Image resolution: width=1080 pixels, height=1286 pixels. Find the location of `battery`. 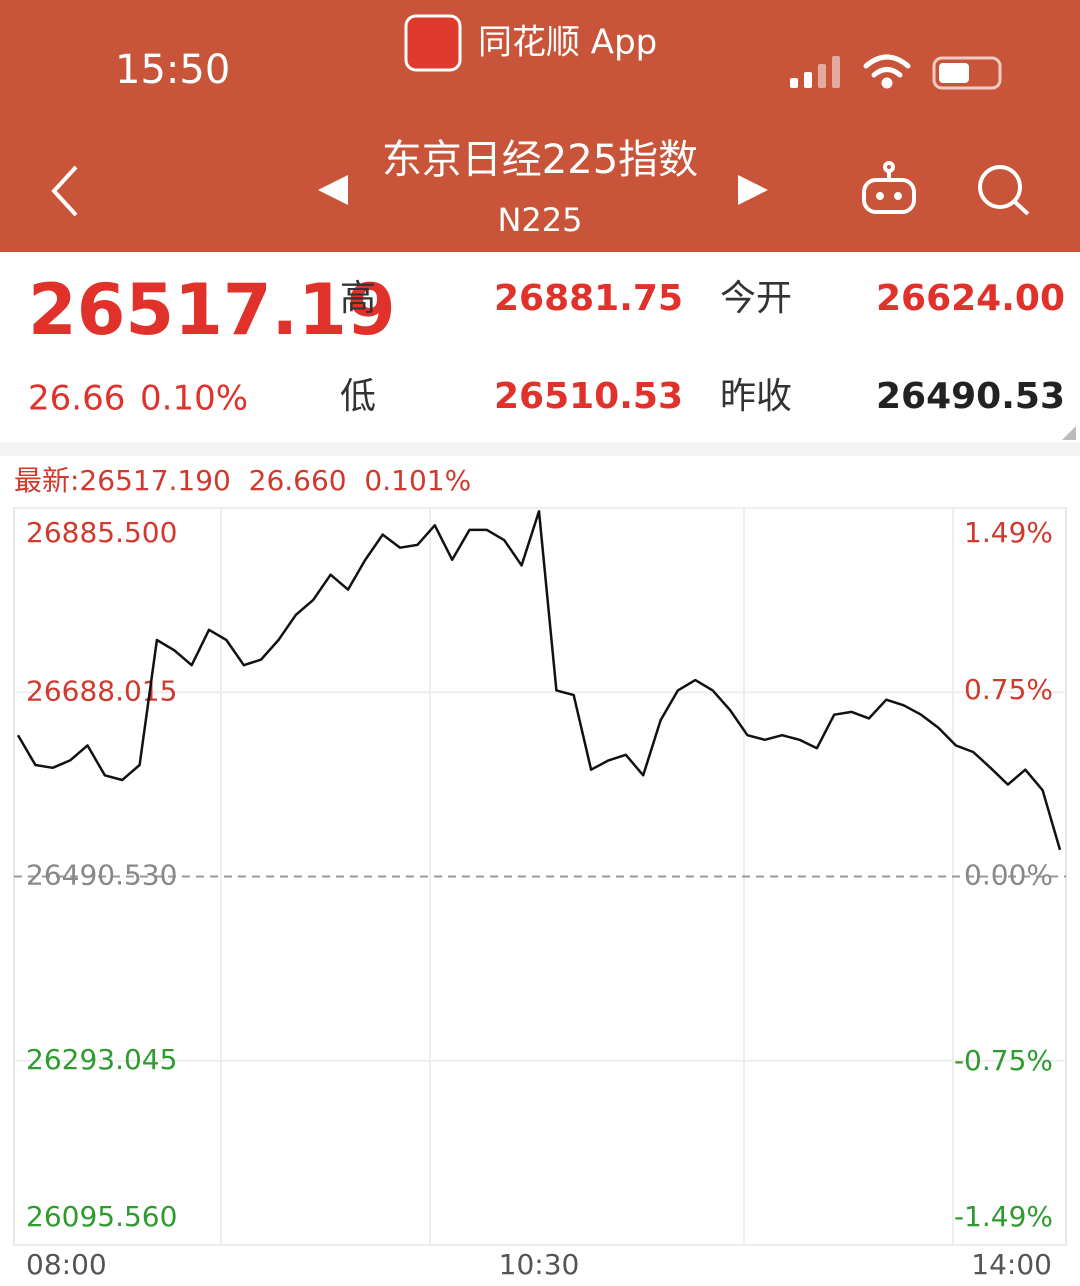

battery is located at coordinates (967, 73).